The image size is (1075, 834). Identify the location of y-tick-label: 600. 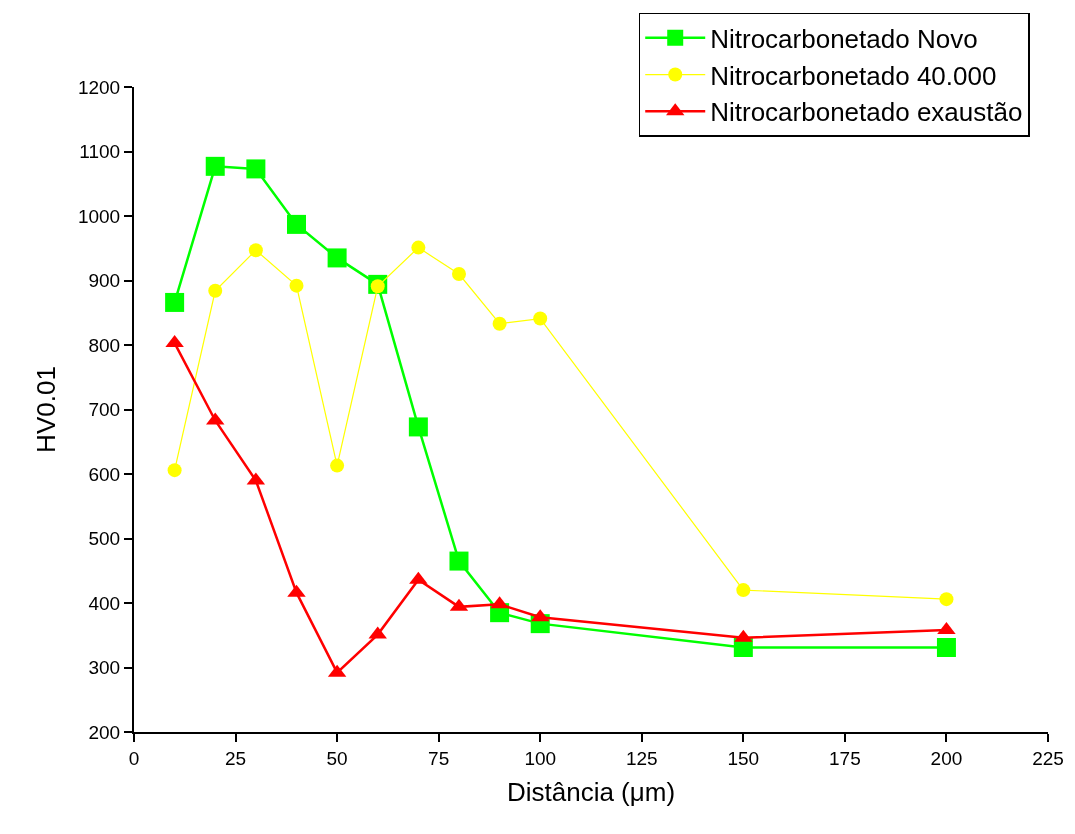
(104, 474).